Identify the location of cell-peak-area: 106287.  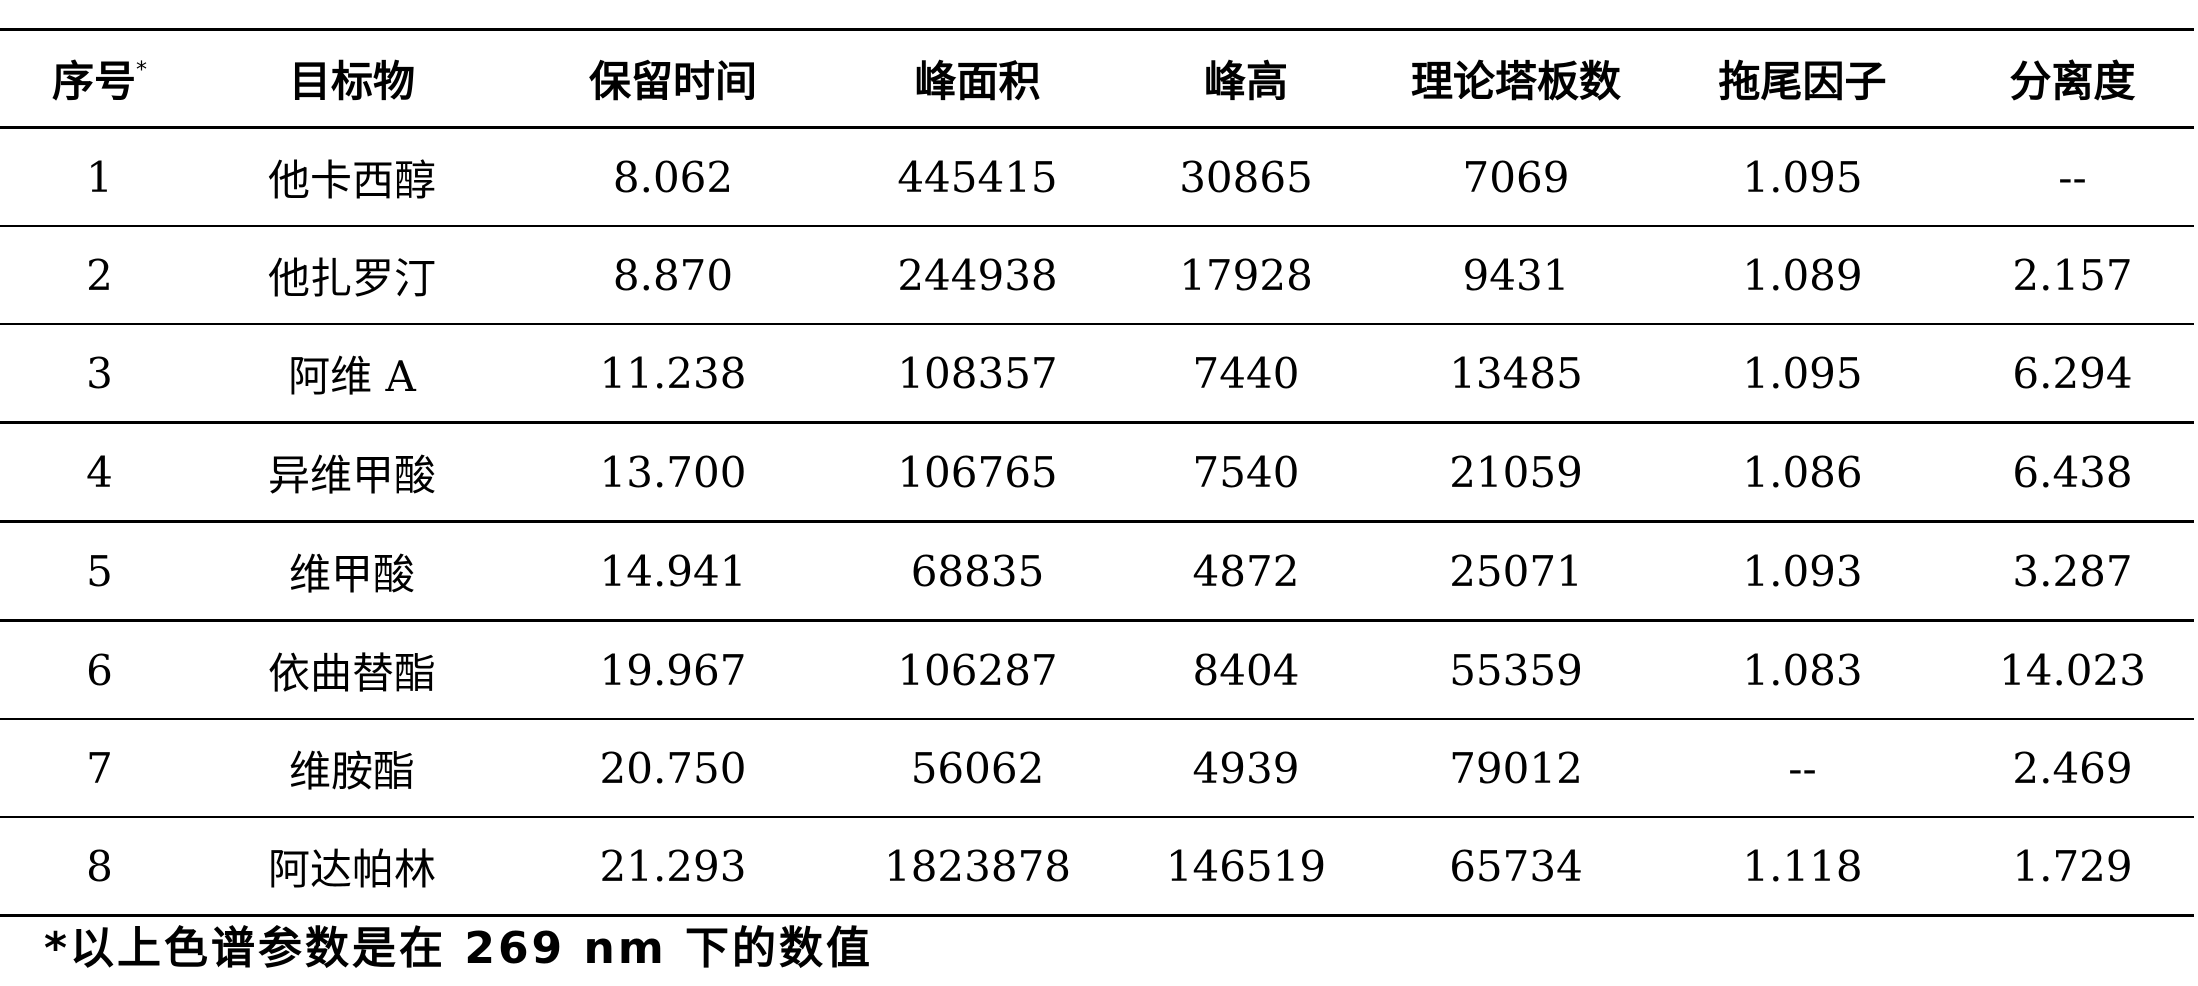
(977, 670).